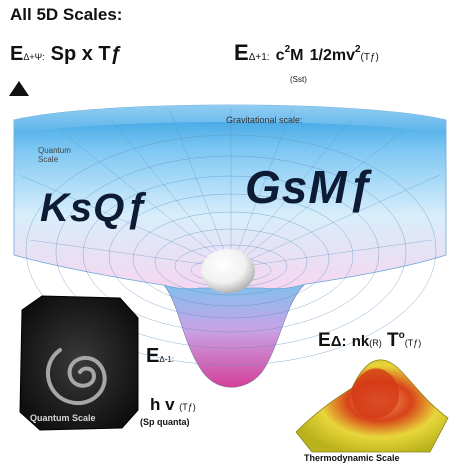  I want to click on quantum-scale-inset, so click(79, 363).